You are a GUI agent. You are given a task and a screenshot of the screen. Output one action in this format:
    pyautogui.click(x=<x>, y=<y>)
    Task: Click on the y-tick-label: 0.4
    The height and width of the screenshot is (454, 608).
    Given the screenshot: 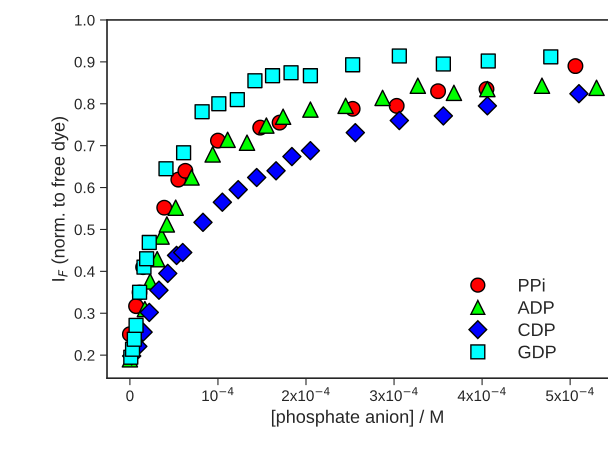 What is the action you would take?
    pyautogui.click(x=84, y=272)
    